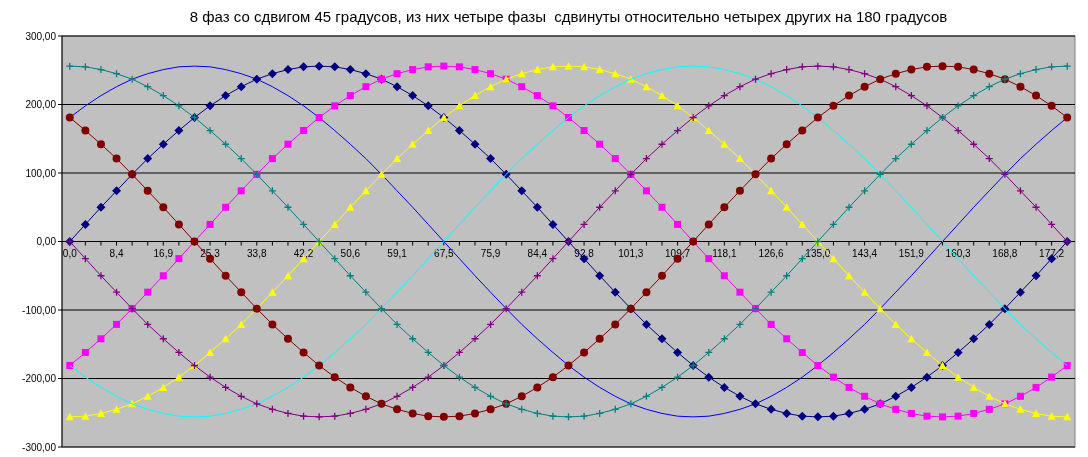 The height and width of the screenshot is (457, 1088). I want to click on y-tick-label: 200,00, so click(41, 104).